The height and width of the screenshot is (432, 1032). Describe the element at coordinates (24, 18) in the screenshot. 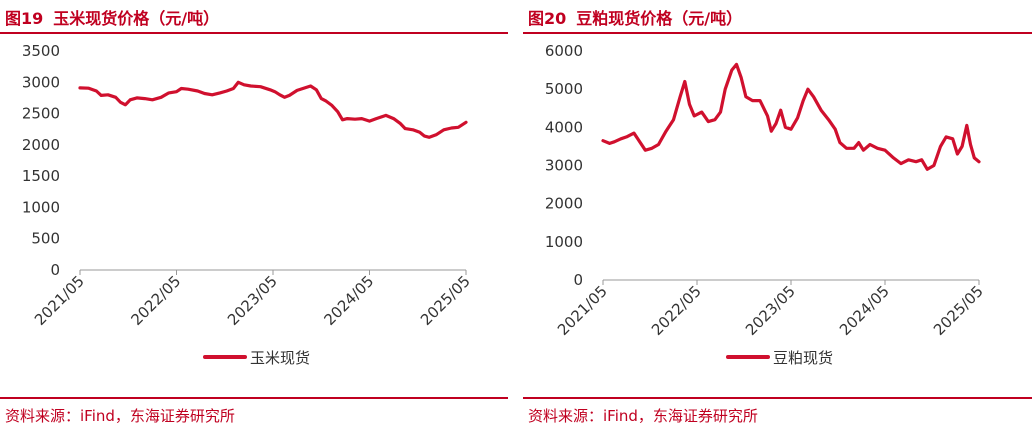

I see `figure-number: 图19` at that location.